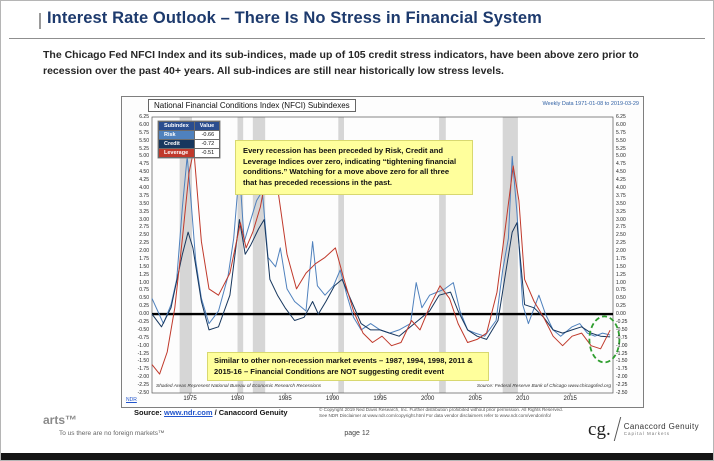 The height and width of the screenshot is (461, 714). I want to click on canaccord-genuity-logo: cg. Canaccord Genuity Capital Markets, so click(643, 429).